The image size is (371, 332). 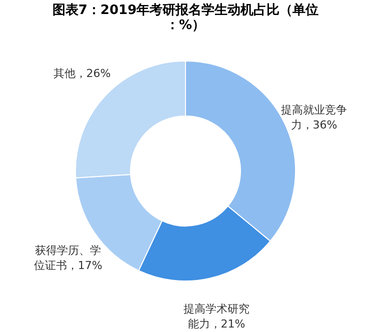 What do you see at coordinates (185, 17) in the screenshot?
I see `chart-title: 图表7：2019年考研报名学生动机占比（单位：%）` at bounding box center [185, 17].